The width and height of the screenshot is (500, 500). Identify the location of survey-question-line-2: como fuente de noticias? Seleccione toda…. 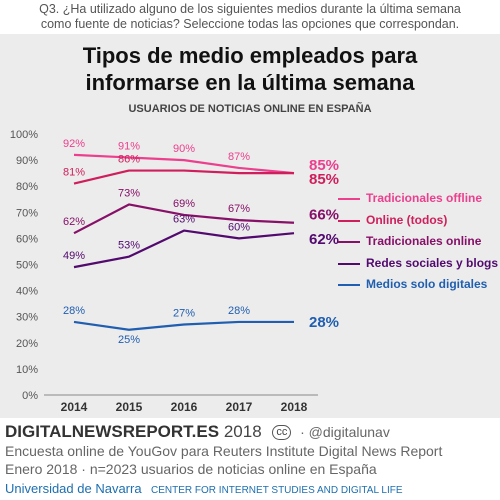
(250, 24).